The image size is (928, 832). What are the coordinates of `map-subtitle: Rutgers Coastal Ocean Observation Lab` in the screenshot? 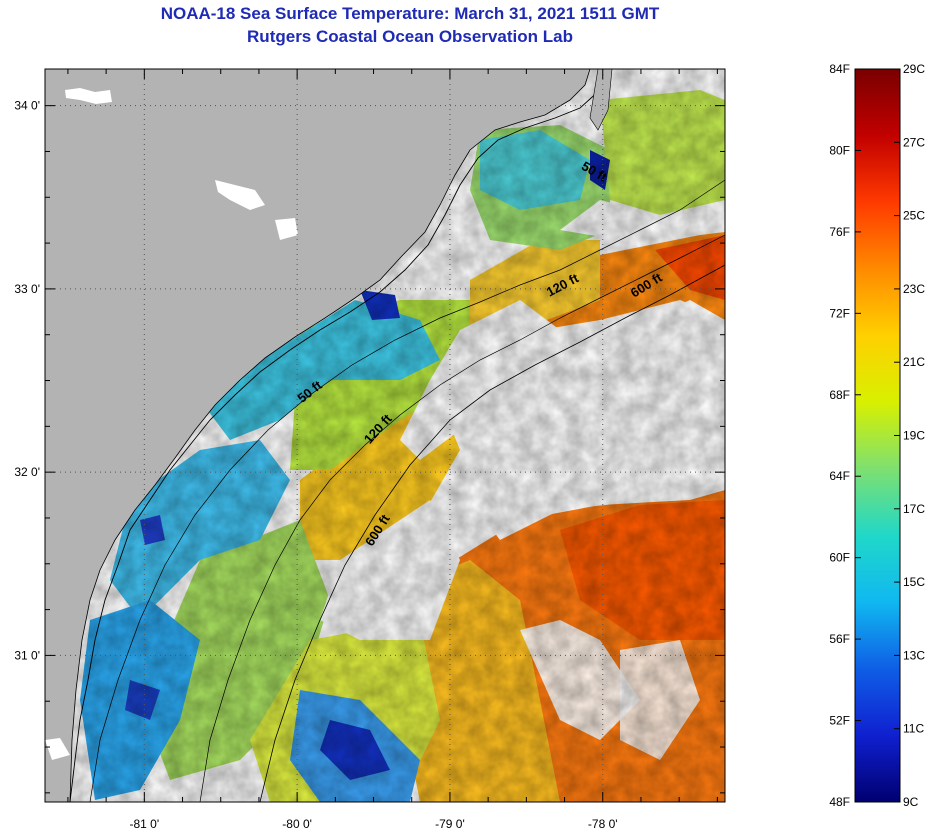 It's located at (410, 36).